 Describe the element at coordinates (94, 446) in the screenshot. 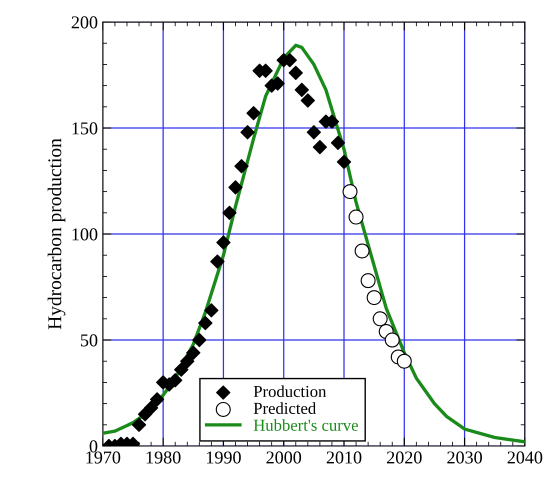

I see `y-tick-label: 0` at that location.